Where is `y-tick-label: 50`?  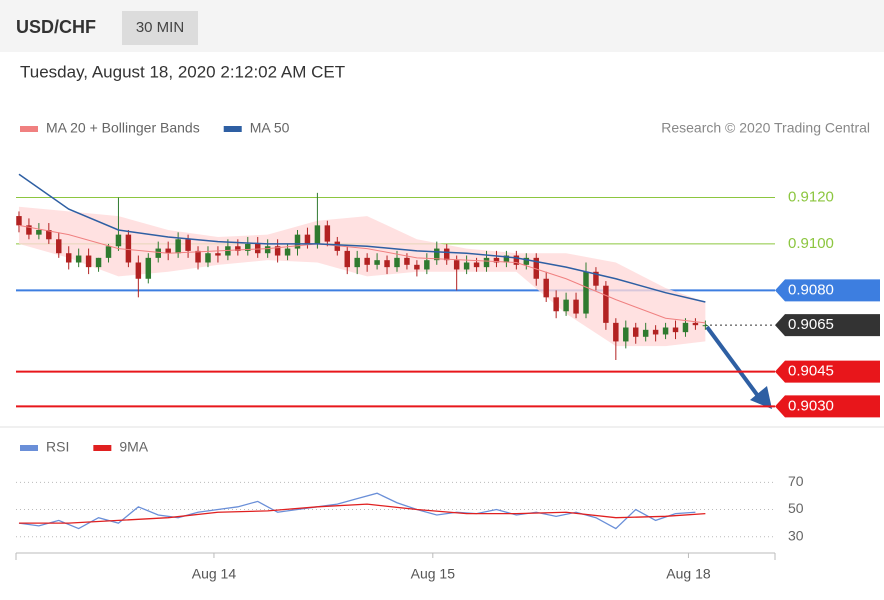
y-tick-label: 50 is located at coordinates (796, 508).